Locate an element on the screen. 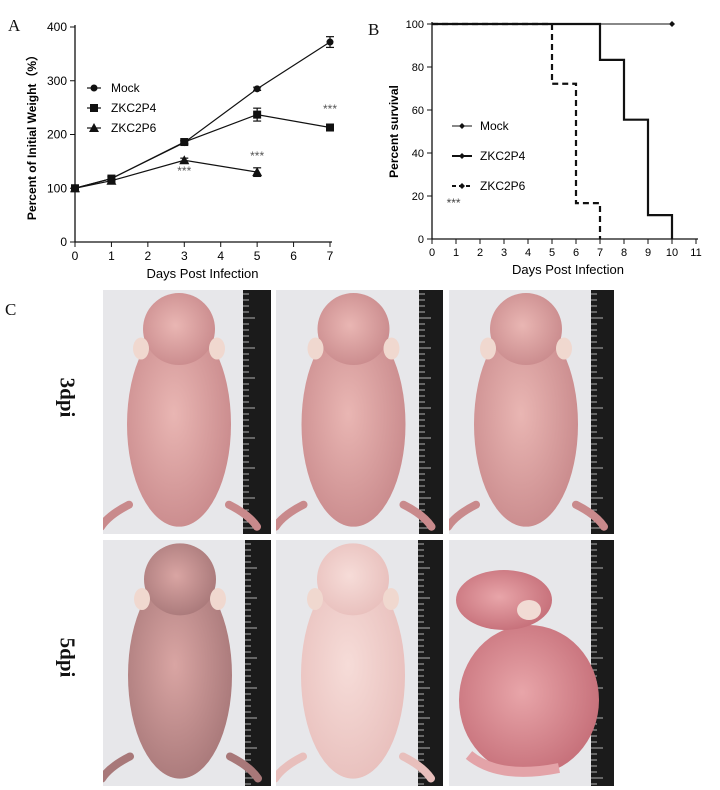 This screenshot has width=720, height=790. y-tick-label: 20 is located at coordinates (418, 197).